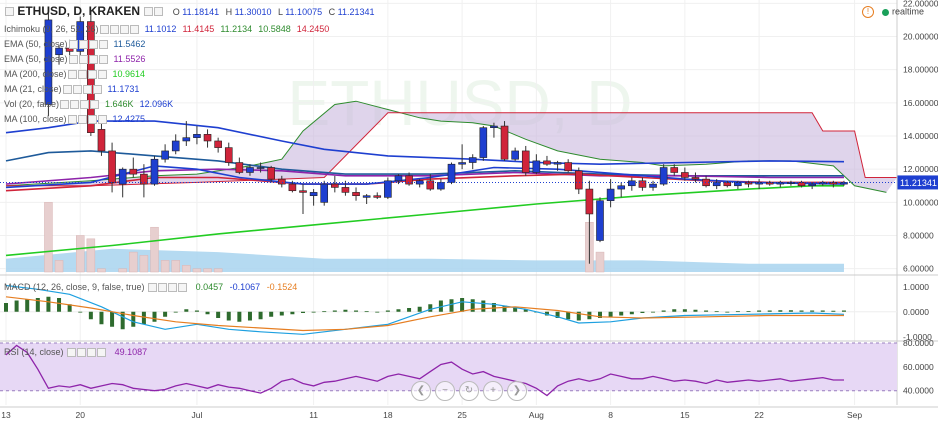  What do you see at coordinates (74, 119) in the screenshot?
I see `indicator-legend-row: MA (100, close) 12.4275` at bounding box center [74, 119].